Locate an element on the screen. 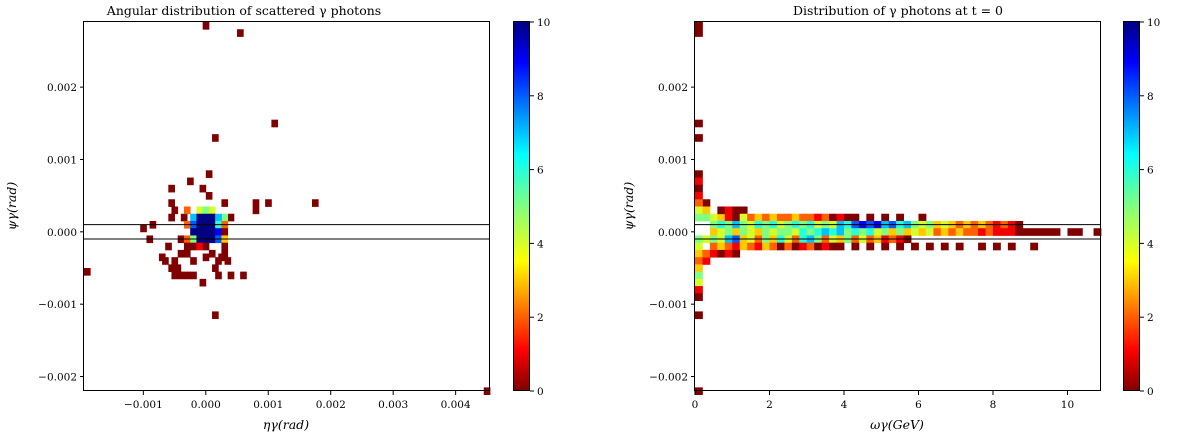 This screenshot has height=440, width=1180. colorbar-gradient is located at coordinates (1131, 206).